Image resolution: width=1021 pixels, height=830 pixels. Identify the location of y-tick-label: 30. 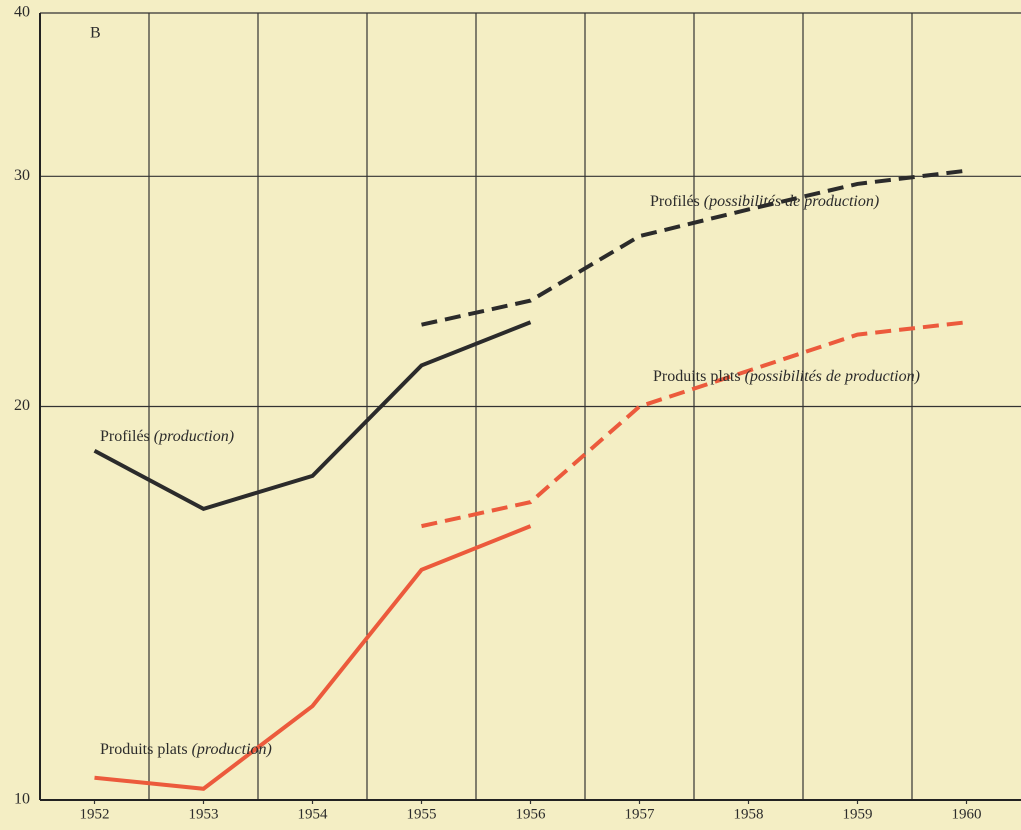
(22, 175).